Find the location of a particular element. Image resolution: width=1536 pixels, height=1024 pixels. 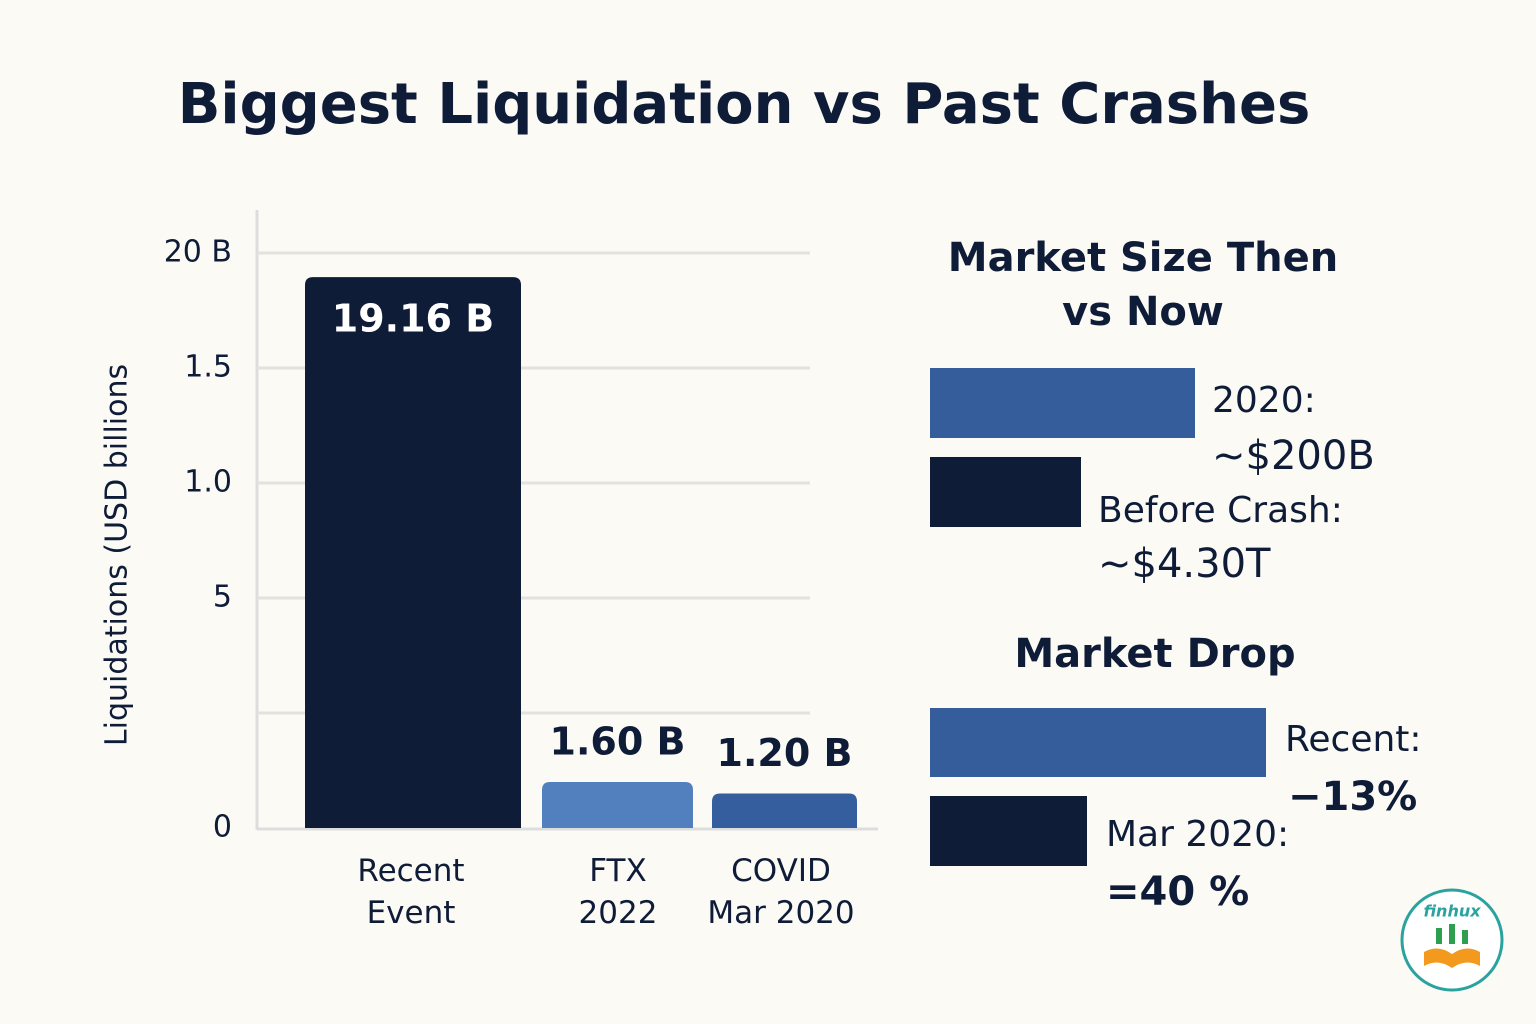

x-tick-label: COVID Mar 2020 is located at coordinates (781, 892).